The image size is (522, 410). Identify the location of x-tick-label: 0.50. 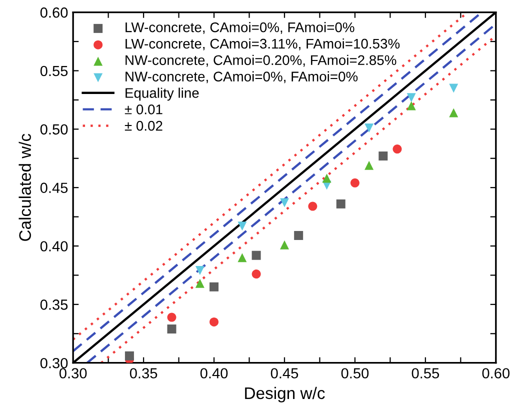
(355, 373).